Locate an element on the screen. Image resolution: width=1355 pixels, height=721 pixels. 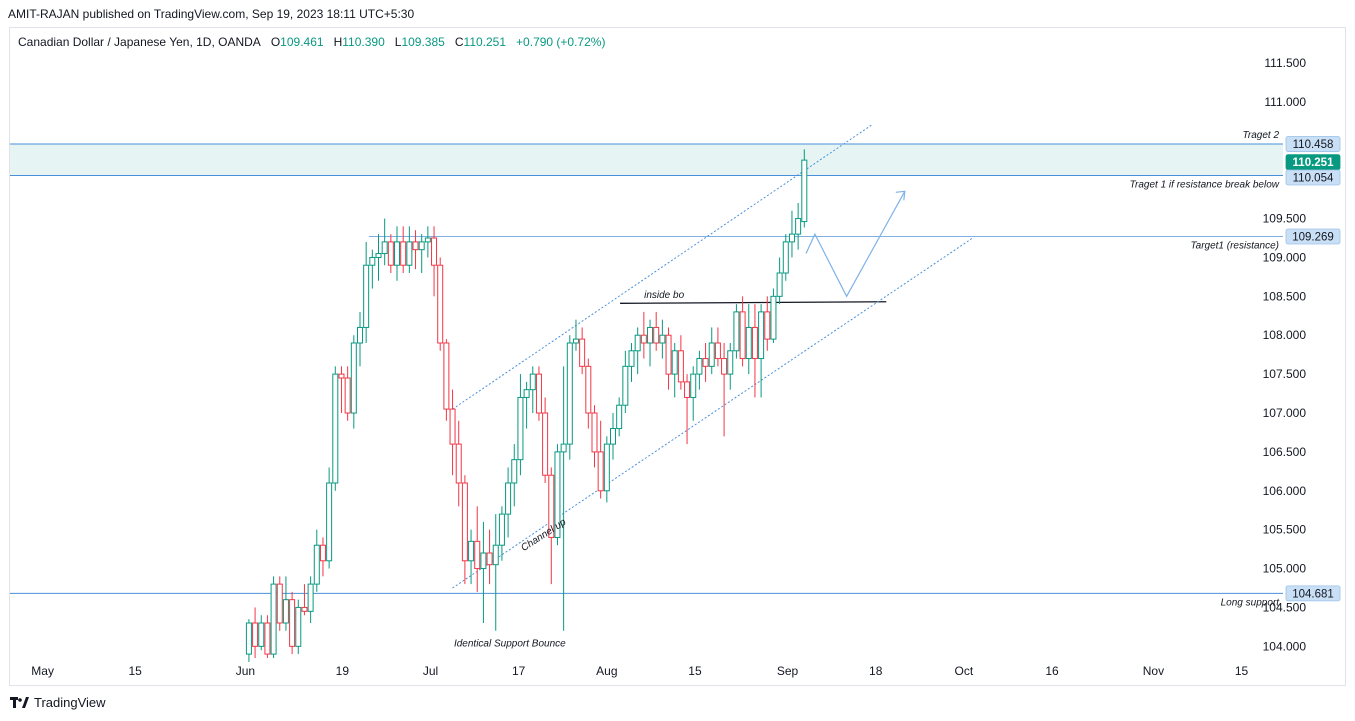
price-tags: 110.458 110.251 110.054 109.269 104.681 is located at coordinates (1313, 369).